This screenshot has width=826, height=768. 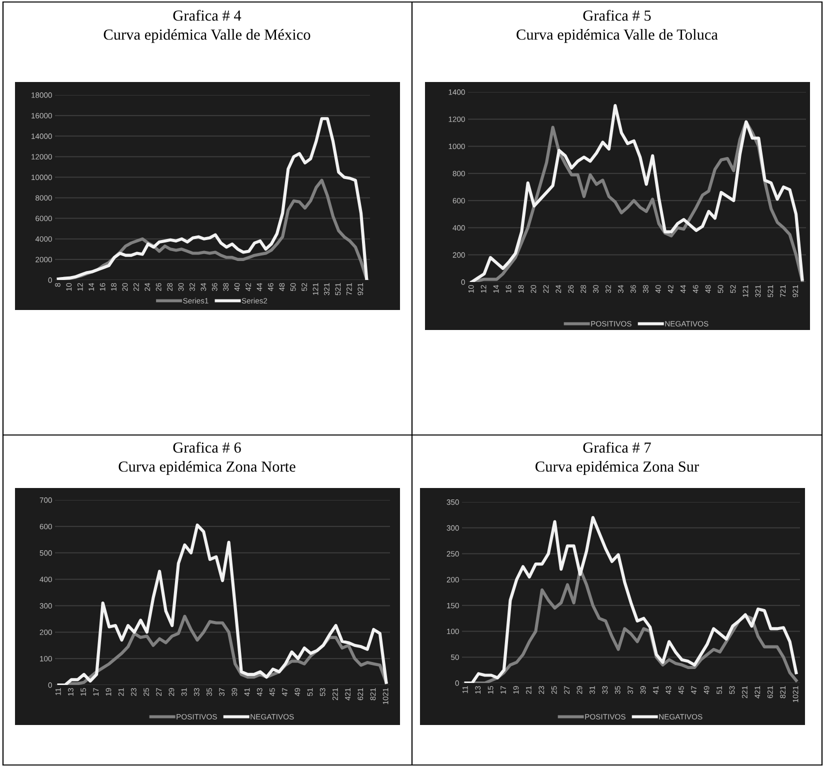 What do you see at coordinates (207, 468) in the screenshot?
I see `chart-subtitle: Curva epidémica Zona Norte` at bounding box center [207, 468].